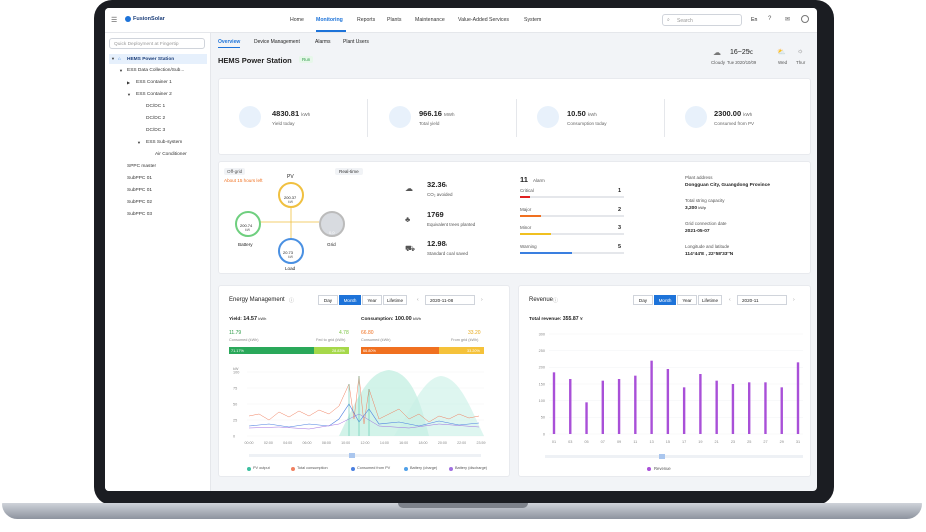 The image size is (926, 532). Describe the element at coordinates (154, 94) in the screenshot. I see `tree-item-ess-container-2: ESS Container 2` at that location.